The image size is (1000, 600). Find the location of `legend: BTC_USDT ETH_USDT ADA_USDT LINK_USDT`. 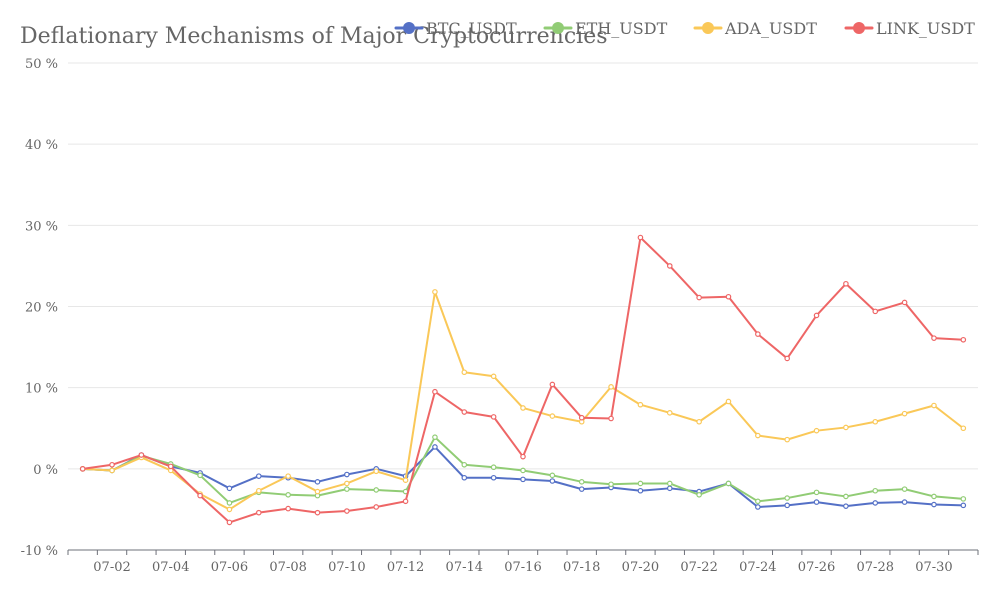

legend: BTC_USDT ETH_USDT ADA_USDT LINK_USDT is located at coordinates (684, 28).